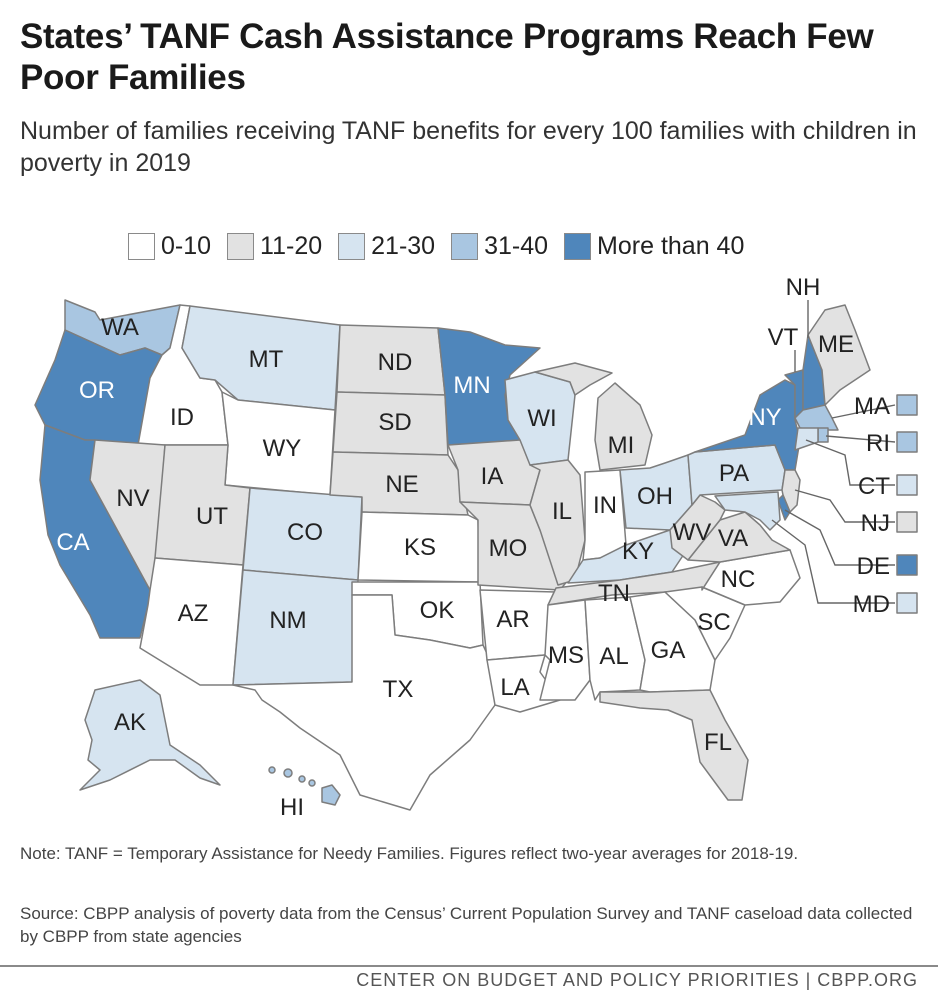 This screenshot has height=996, width=938. Describe the element at coordinates (878, 443) in the screenshot. I see `label-ri: RI` at that location.